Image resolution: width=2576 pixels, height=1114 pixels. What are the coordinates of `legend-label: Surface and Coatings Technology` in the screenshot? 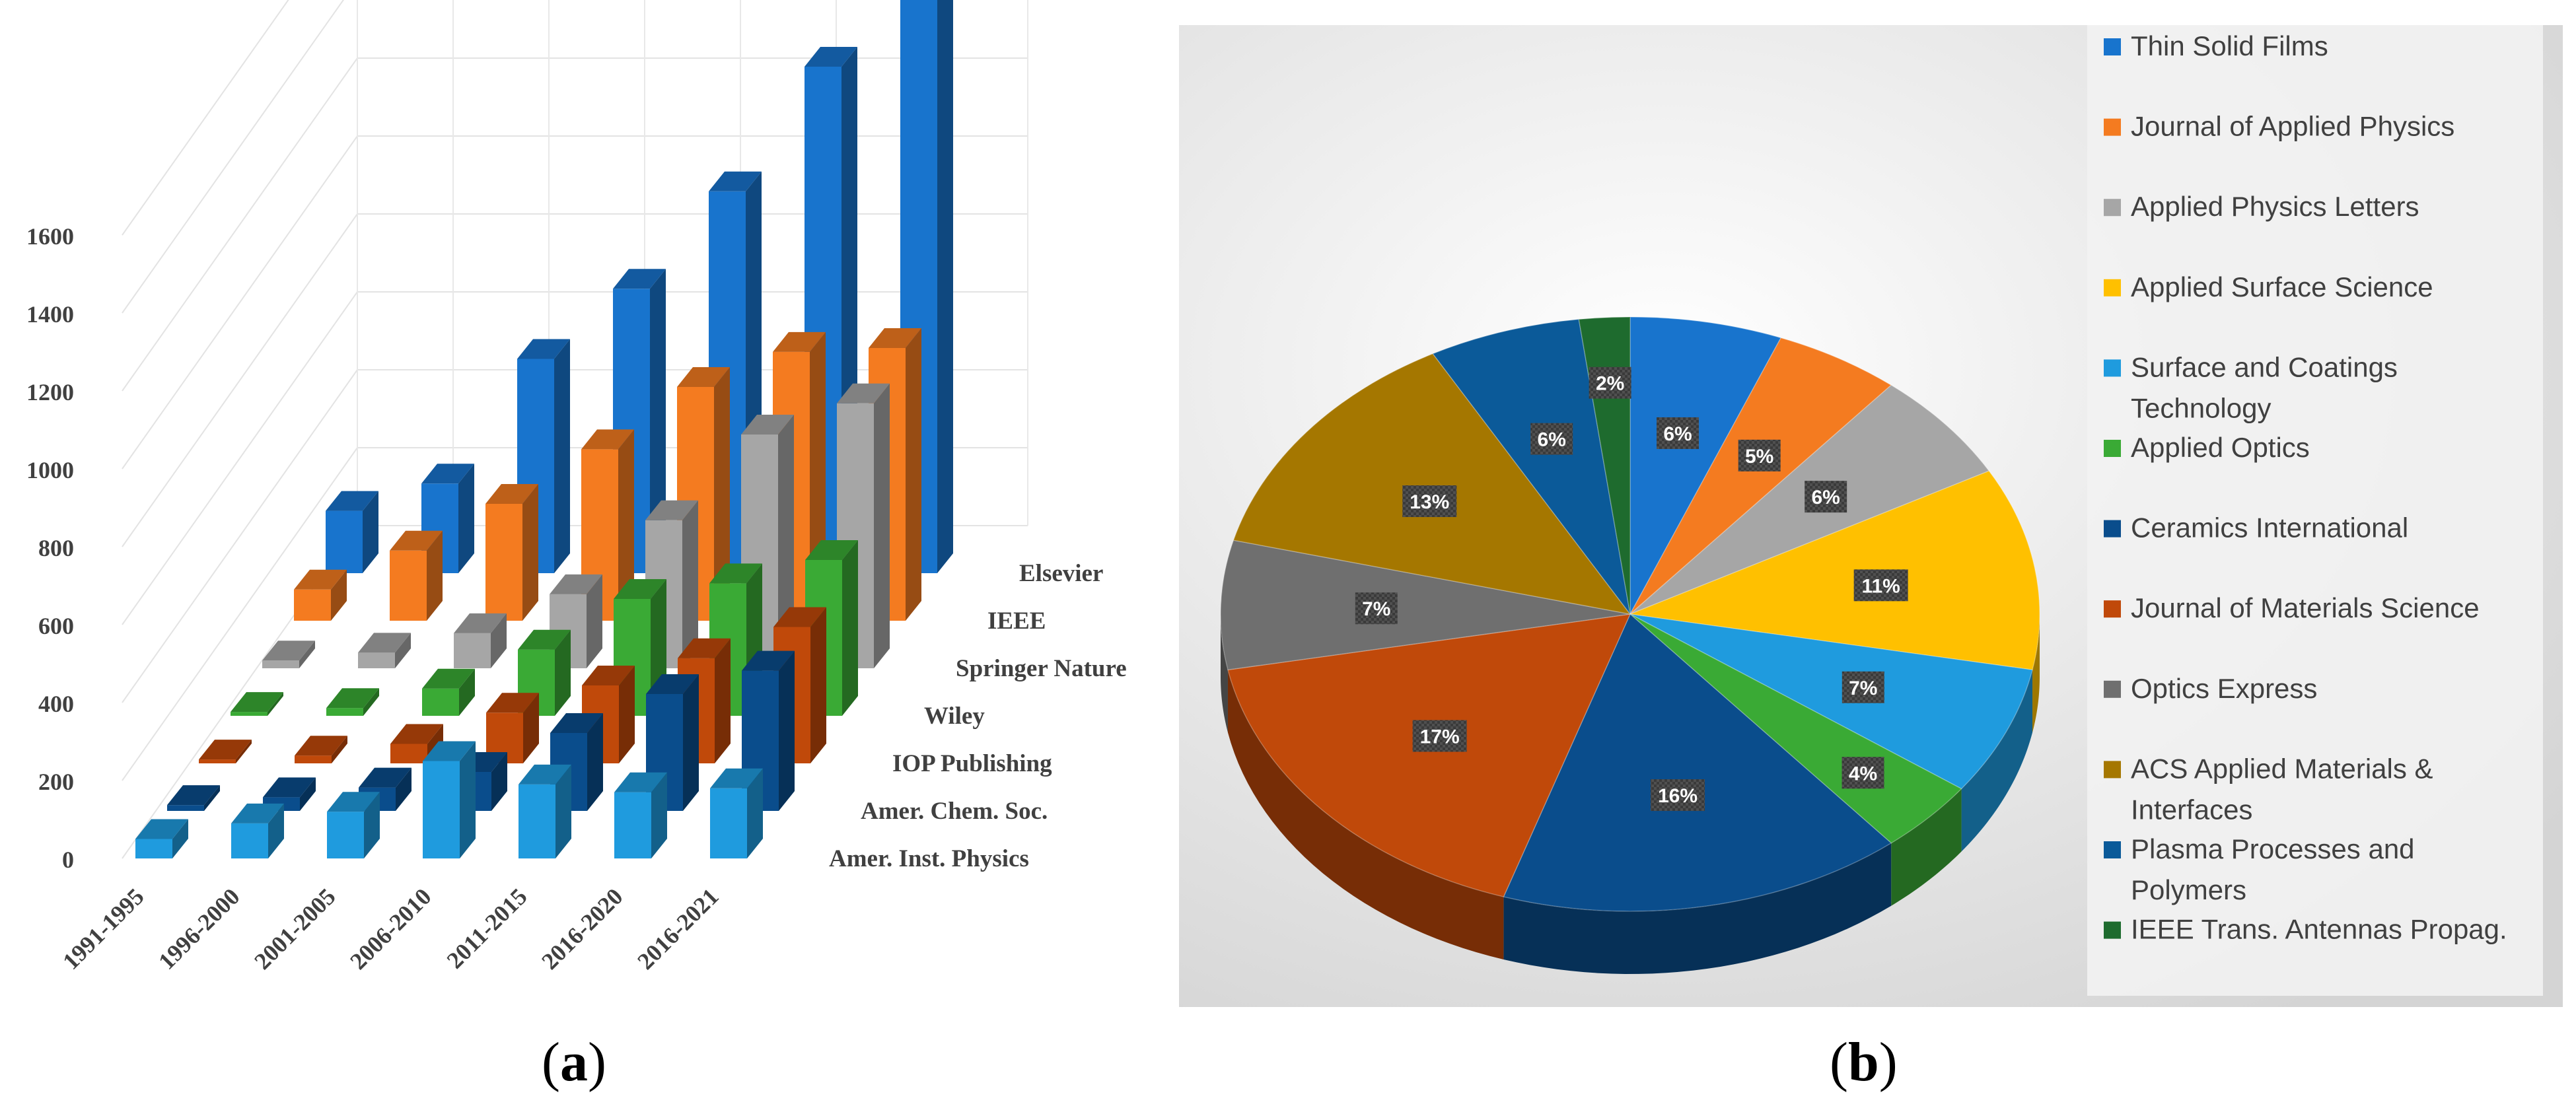 It's located at (2265, 387).